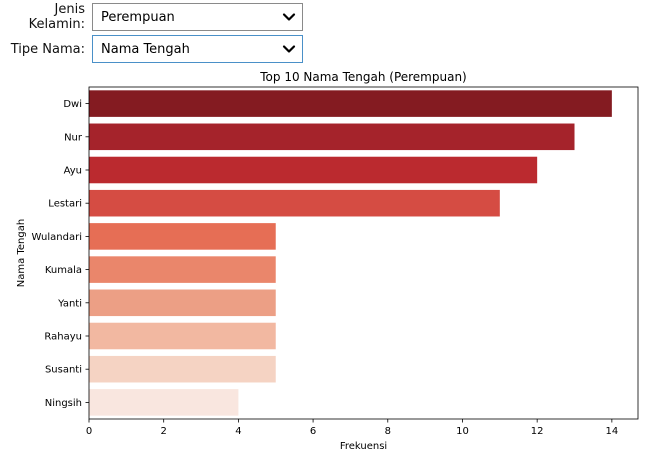 The height and width of the screenshot is (456, 671). Describe the element at coordinates (138, 17) in the screenshot. I see `gender-dropdown-value: Perempuan` at that location.